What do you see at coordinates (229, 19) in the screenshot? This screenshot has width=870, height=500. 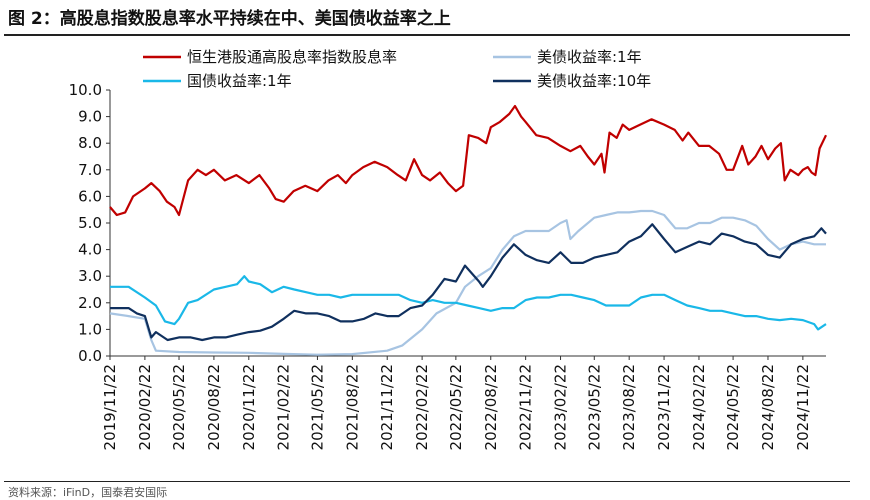 I see `figure-title: 图 2：高股息指数股息率水平持续在中、美国债收益率之上` at bounding box center [229, 19].